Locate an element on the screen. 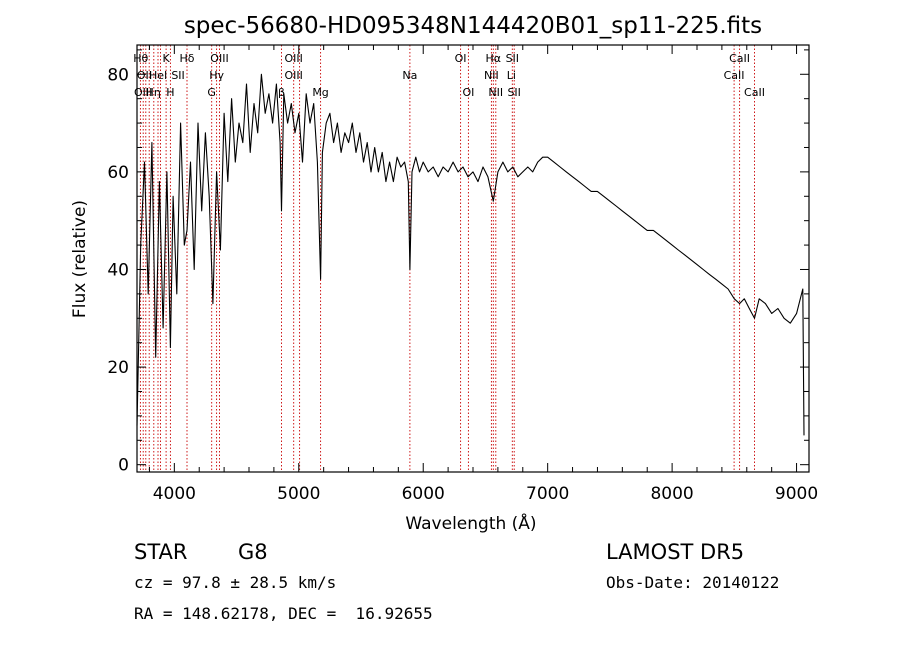  spectral-line-label: Mg is located at coordinates (320, 92).